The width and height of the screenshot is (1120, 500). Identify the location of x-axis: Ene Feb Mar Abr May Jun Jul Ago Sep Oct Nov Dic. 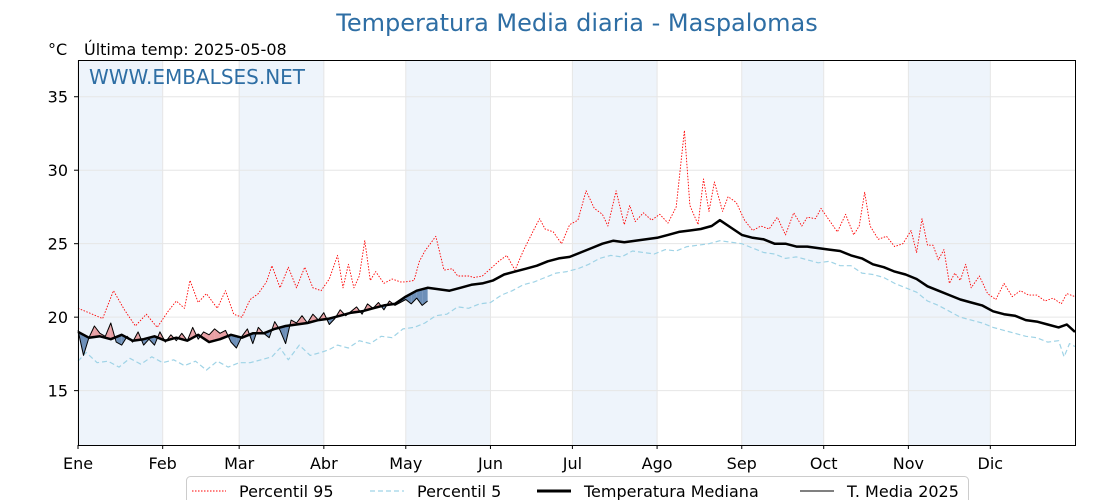
(533, 459).